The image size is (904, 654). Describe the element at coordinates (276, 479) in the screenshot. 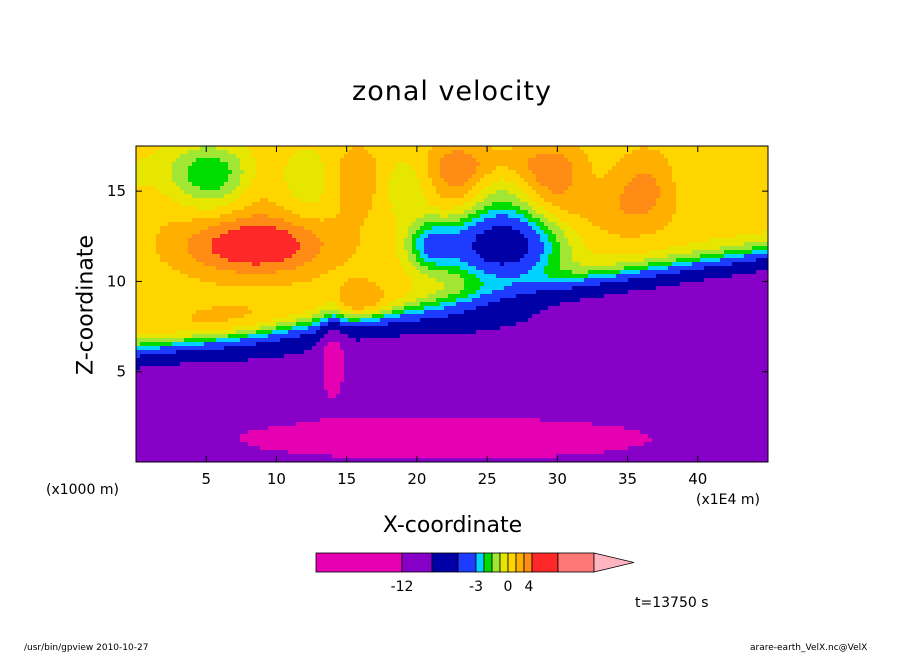

I see `x-tick-label: 10` at that location.